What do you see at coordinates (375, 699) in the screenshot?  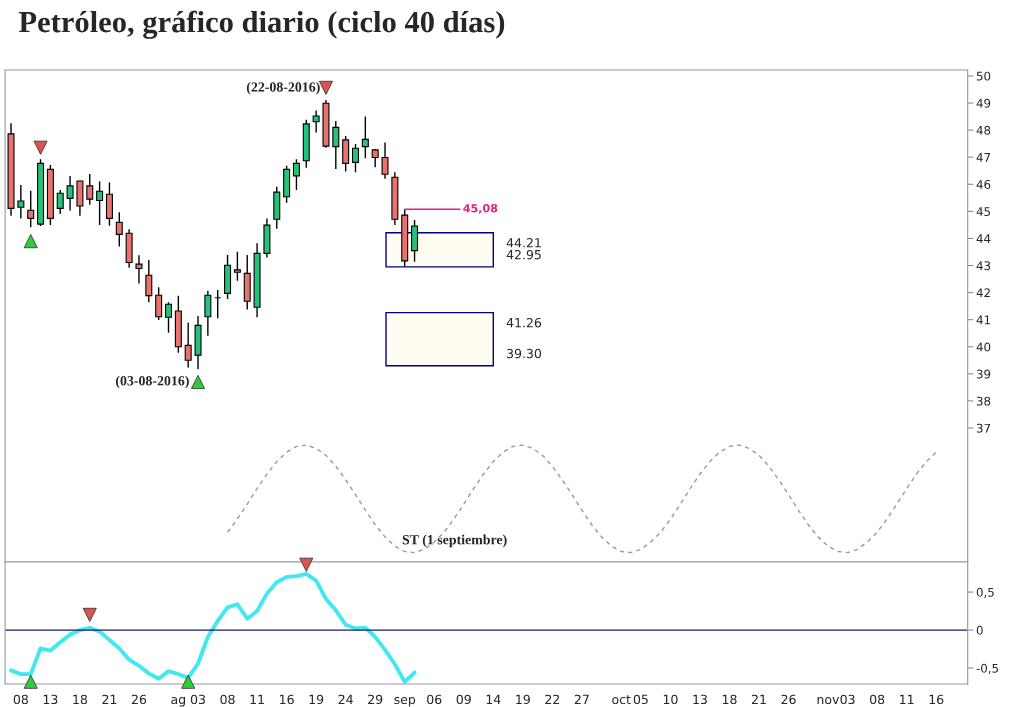 I see `x-tick-label: 29` at bounding box center [375, 699].